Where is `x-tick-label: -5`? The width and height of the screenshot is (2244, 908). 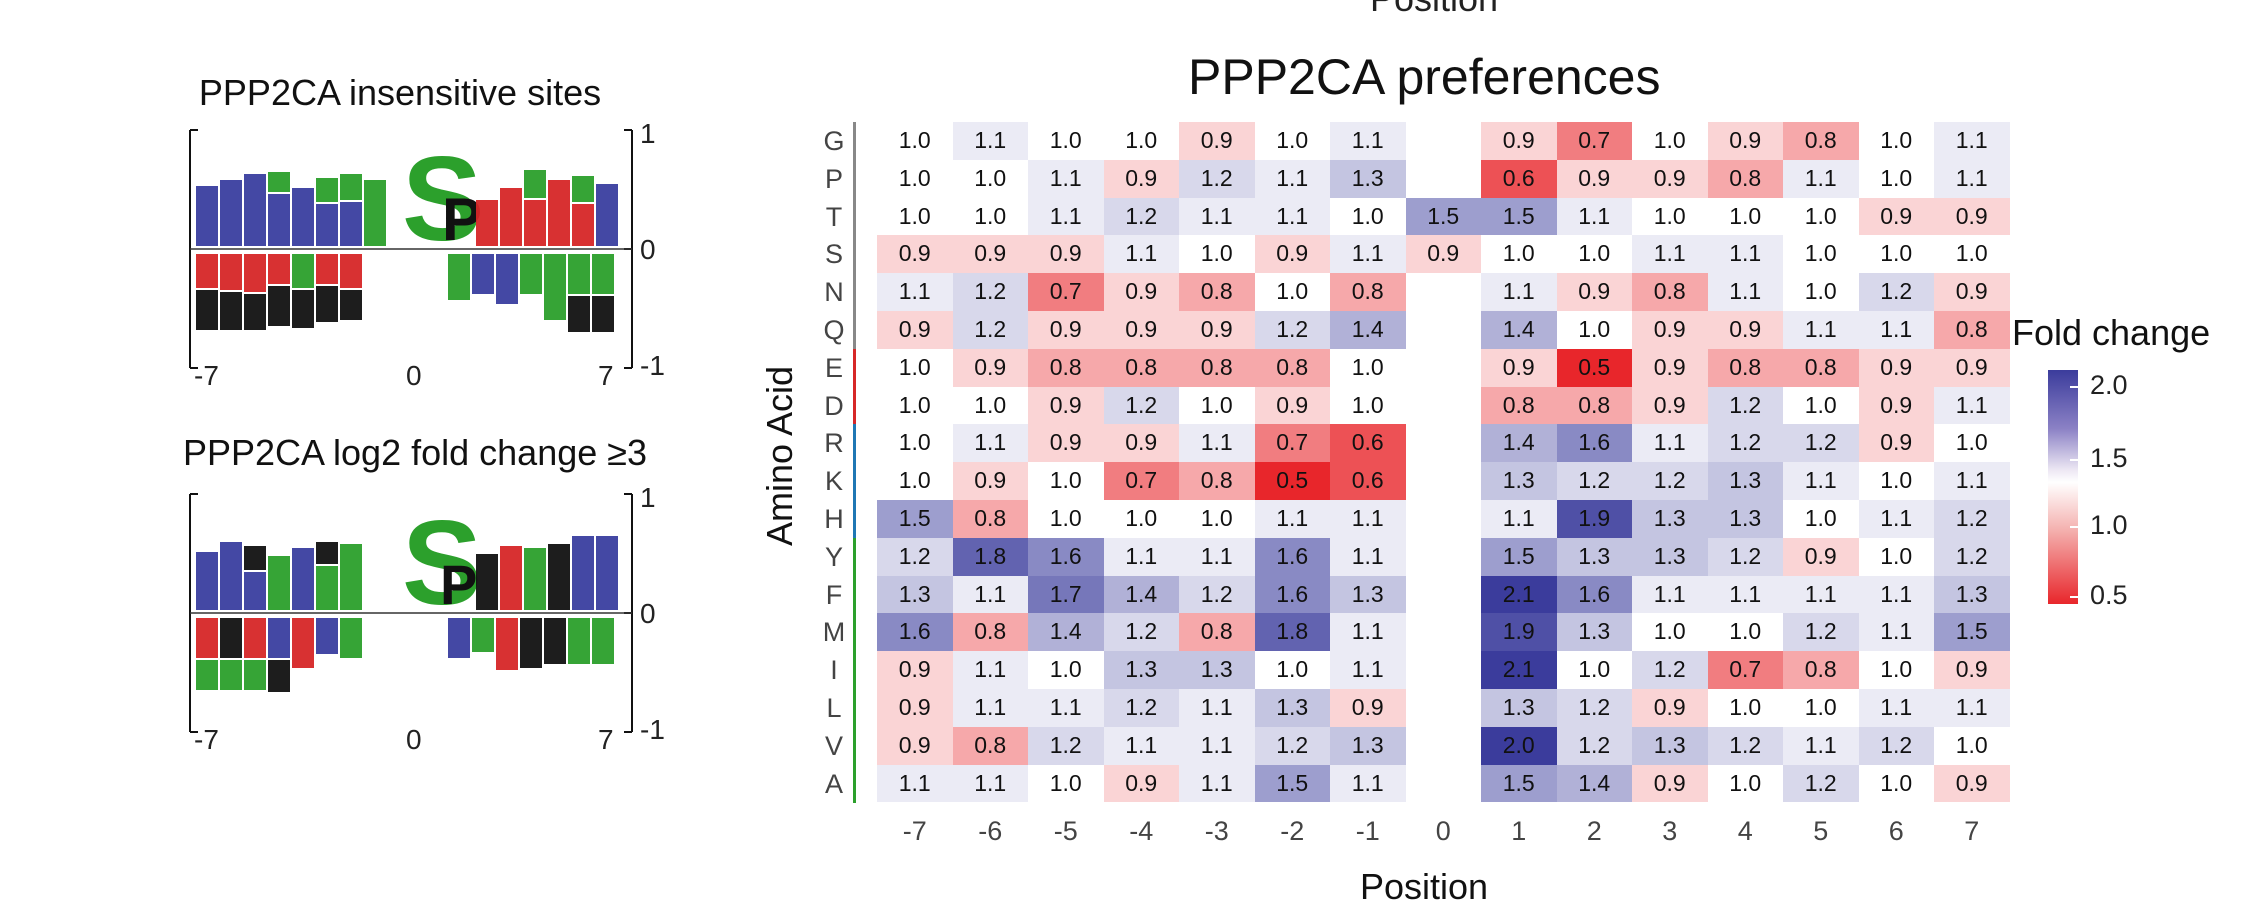 x-tick-label: -5 is located at coordinates (1065, 831).